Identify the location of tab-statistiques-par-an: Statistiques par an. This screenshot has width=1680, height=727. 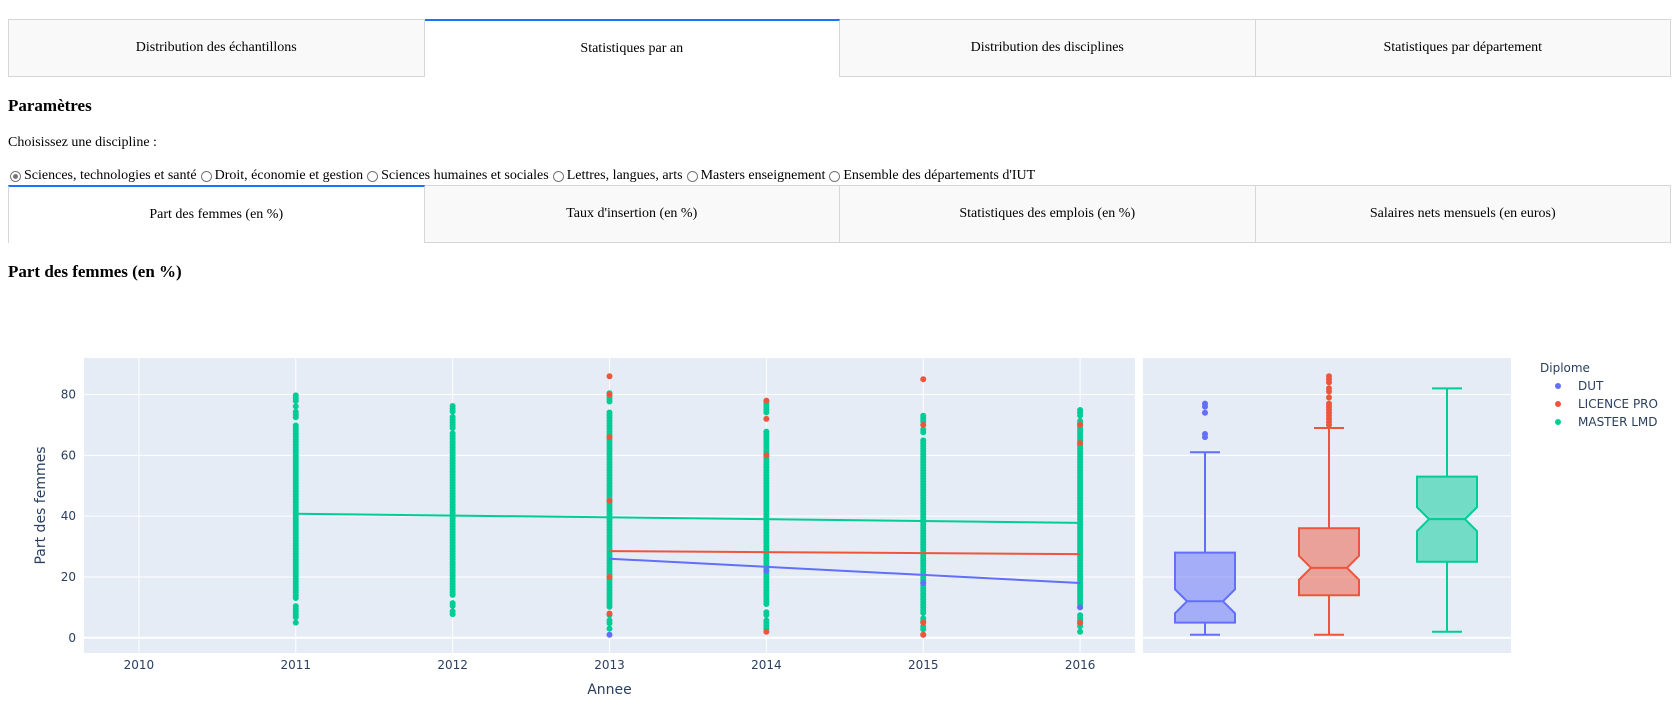
(632, 48).